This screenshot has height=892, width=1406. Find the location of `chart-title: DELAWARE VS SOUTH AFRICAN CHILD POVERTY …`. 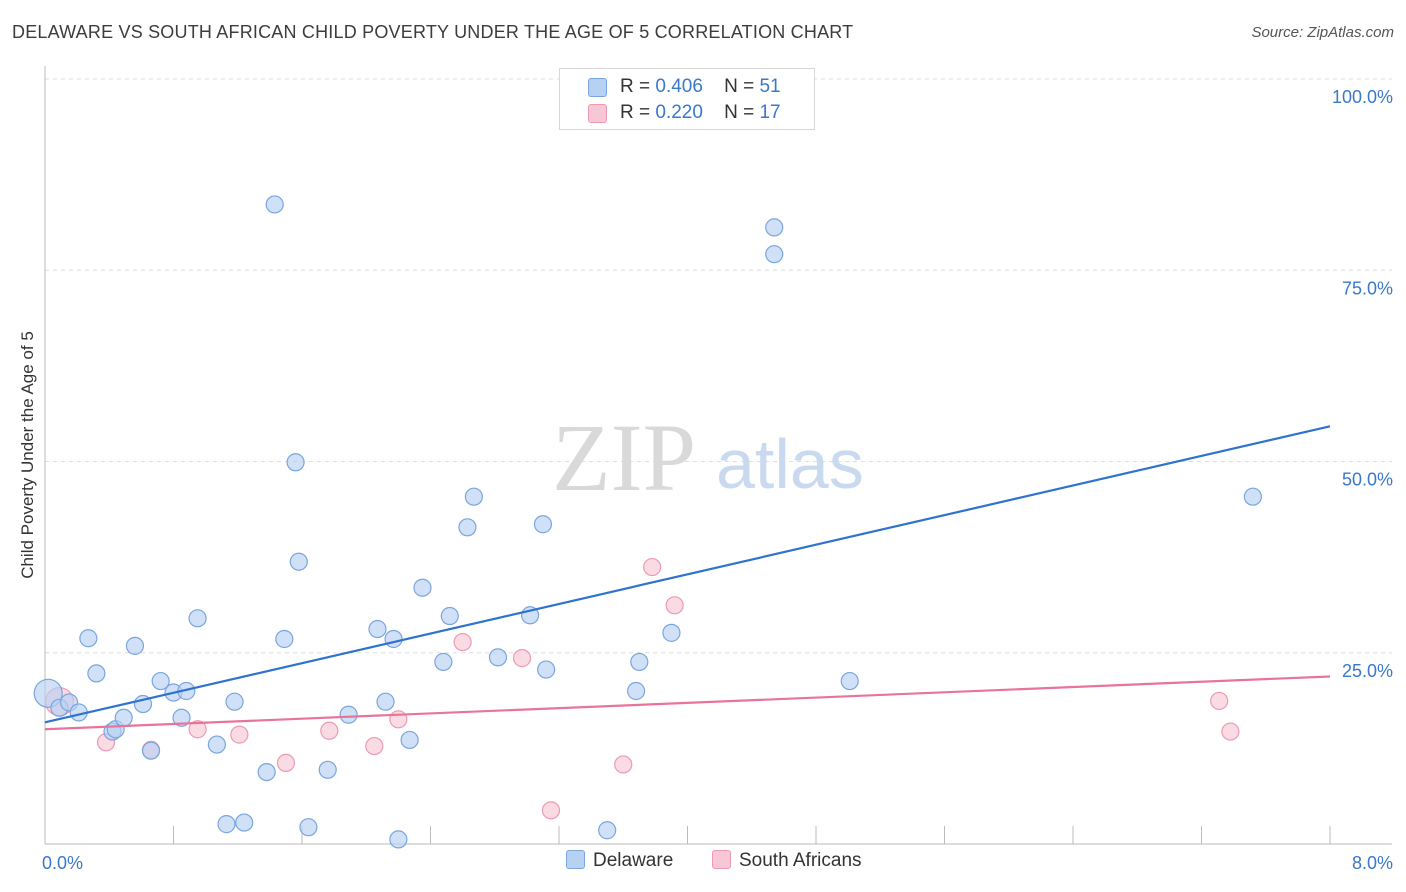

chart-title: DELAWARE VS SOUTH AFRICAN CHILD POVERTY … is located at coordinates (433, 32).